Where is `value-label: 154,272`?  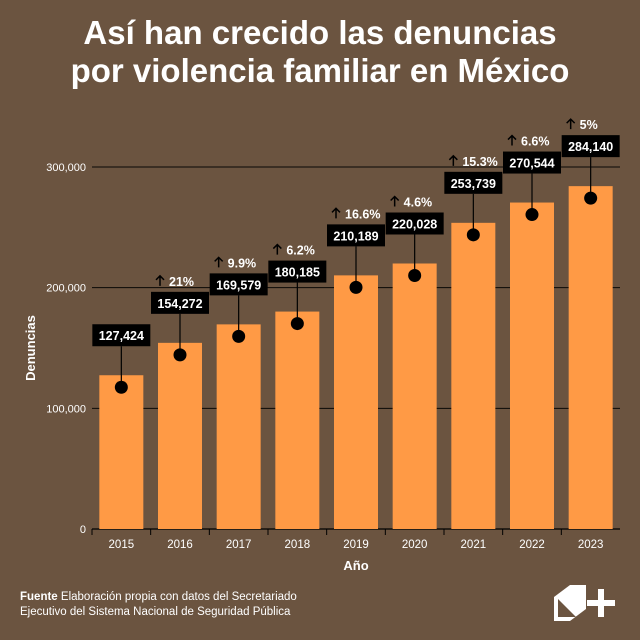
value-label: 154,272 is located at coordinates (179, 304).